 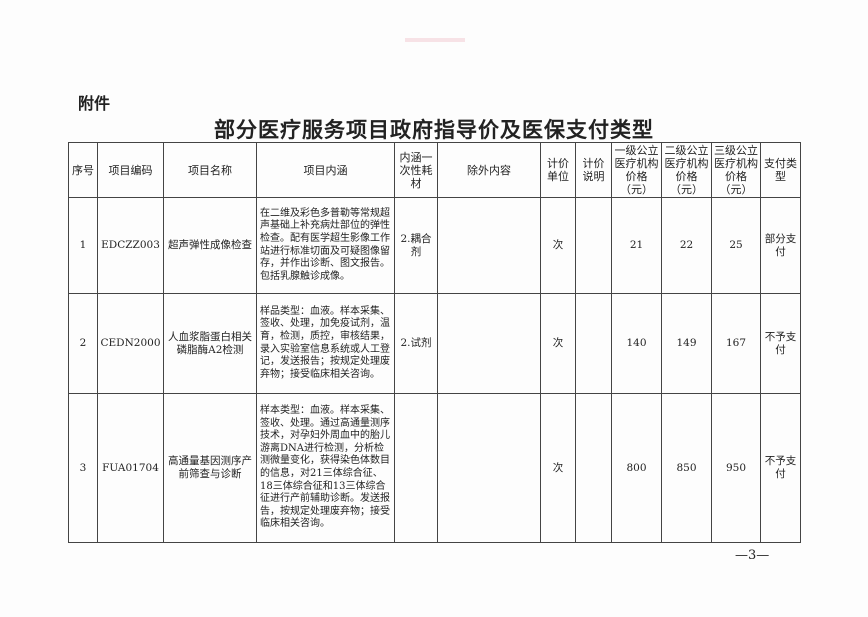 I want to click on cell-name: 高通量基因测序产前筛查与诊断, so click(x=210, y=468).